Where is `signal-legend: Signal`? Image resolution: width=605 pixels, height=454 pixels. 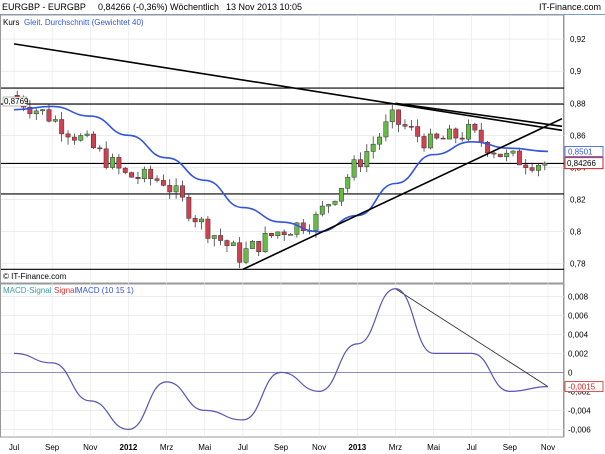
signal-legend: Signal is located at coordinates (65, 290).